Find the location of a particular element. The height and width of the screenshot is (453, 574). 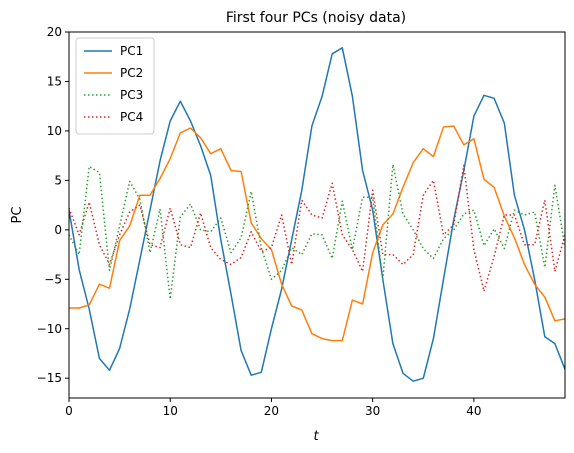

legend-label: PC3 is located at coordinates (131, 95).